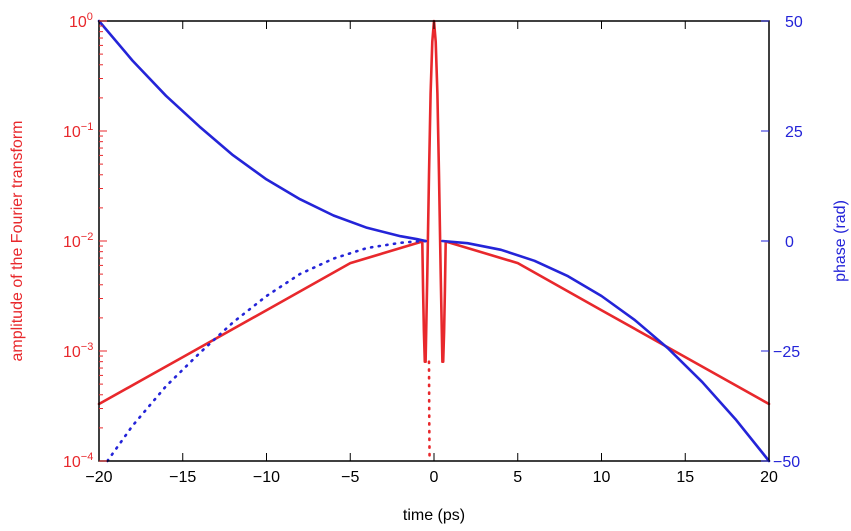  What do you see at coordinates (794, 132) in the screenshot?
I see `right-y-tick-label: 25` at bounding box center [794, 132].